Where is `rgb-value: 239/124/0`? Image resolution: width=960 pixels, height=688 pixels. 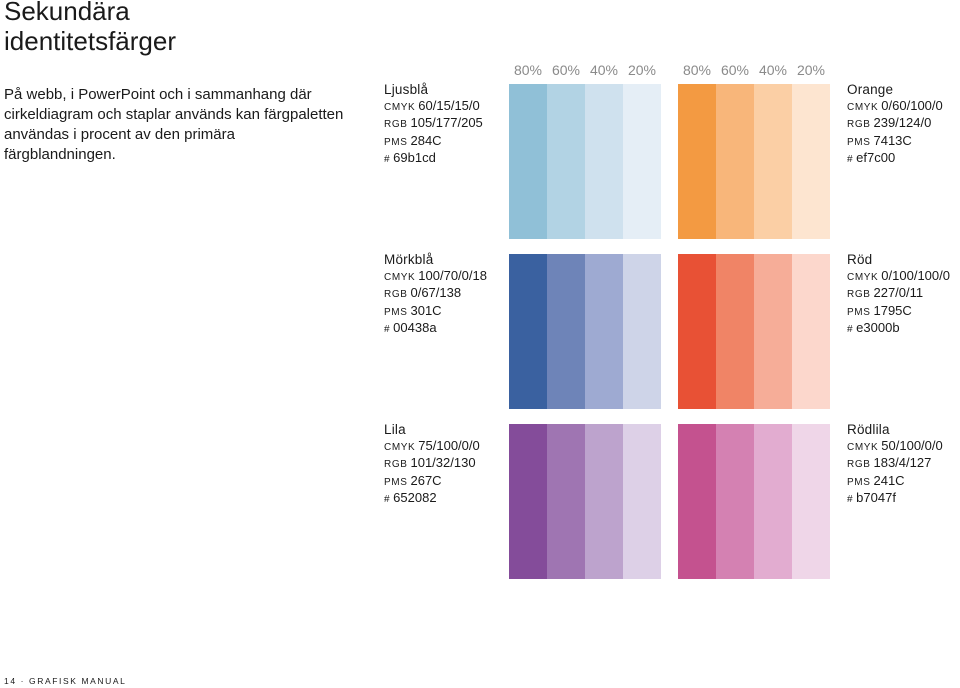
rgb-value: 239/124/0 is located at coordinates (902, 122).